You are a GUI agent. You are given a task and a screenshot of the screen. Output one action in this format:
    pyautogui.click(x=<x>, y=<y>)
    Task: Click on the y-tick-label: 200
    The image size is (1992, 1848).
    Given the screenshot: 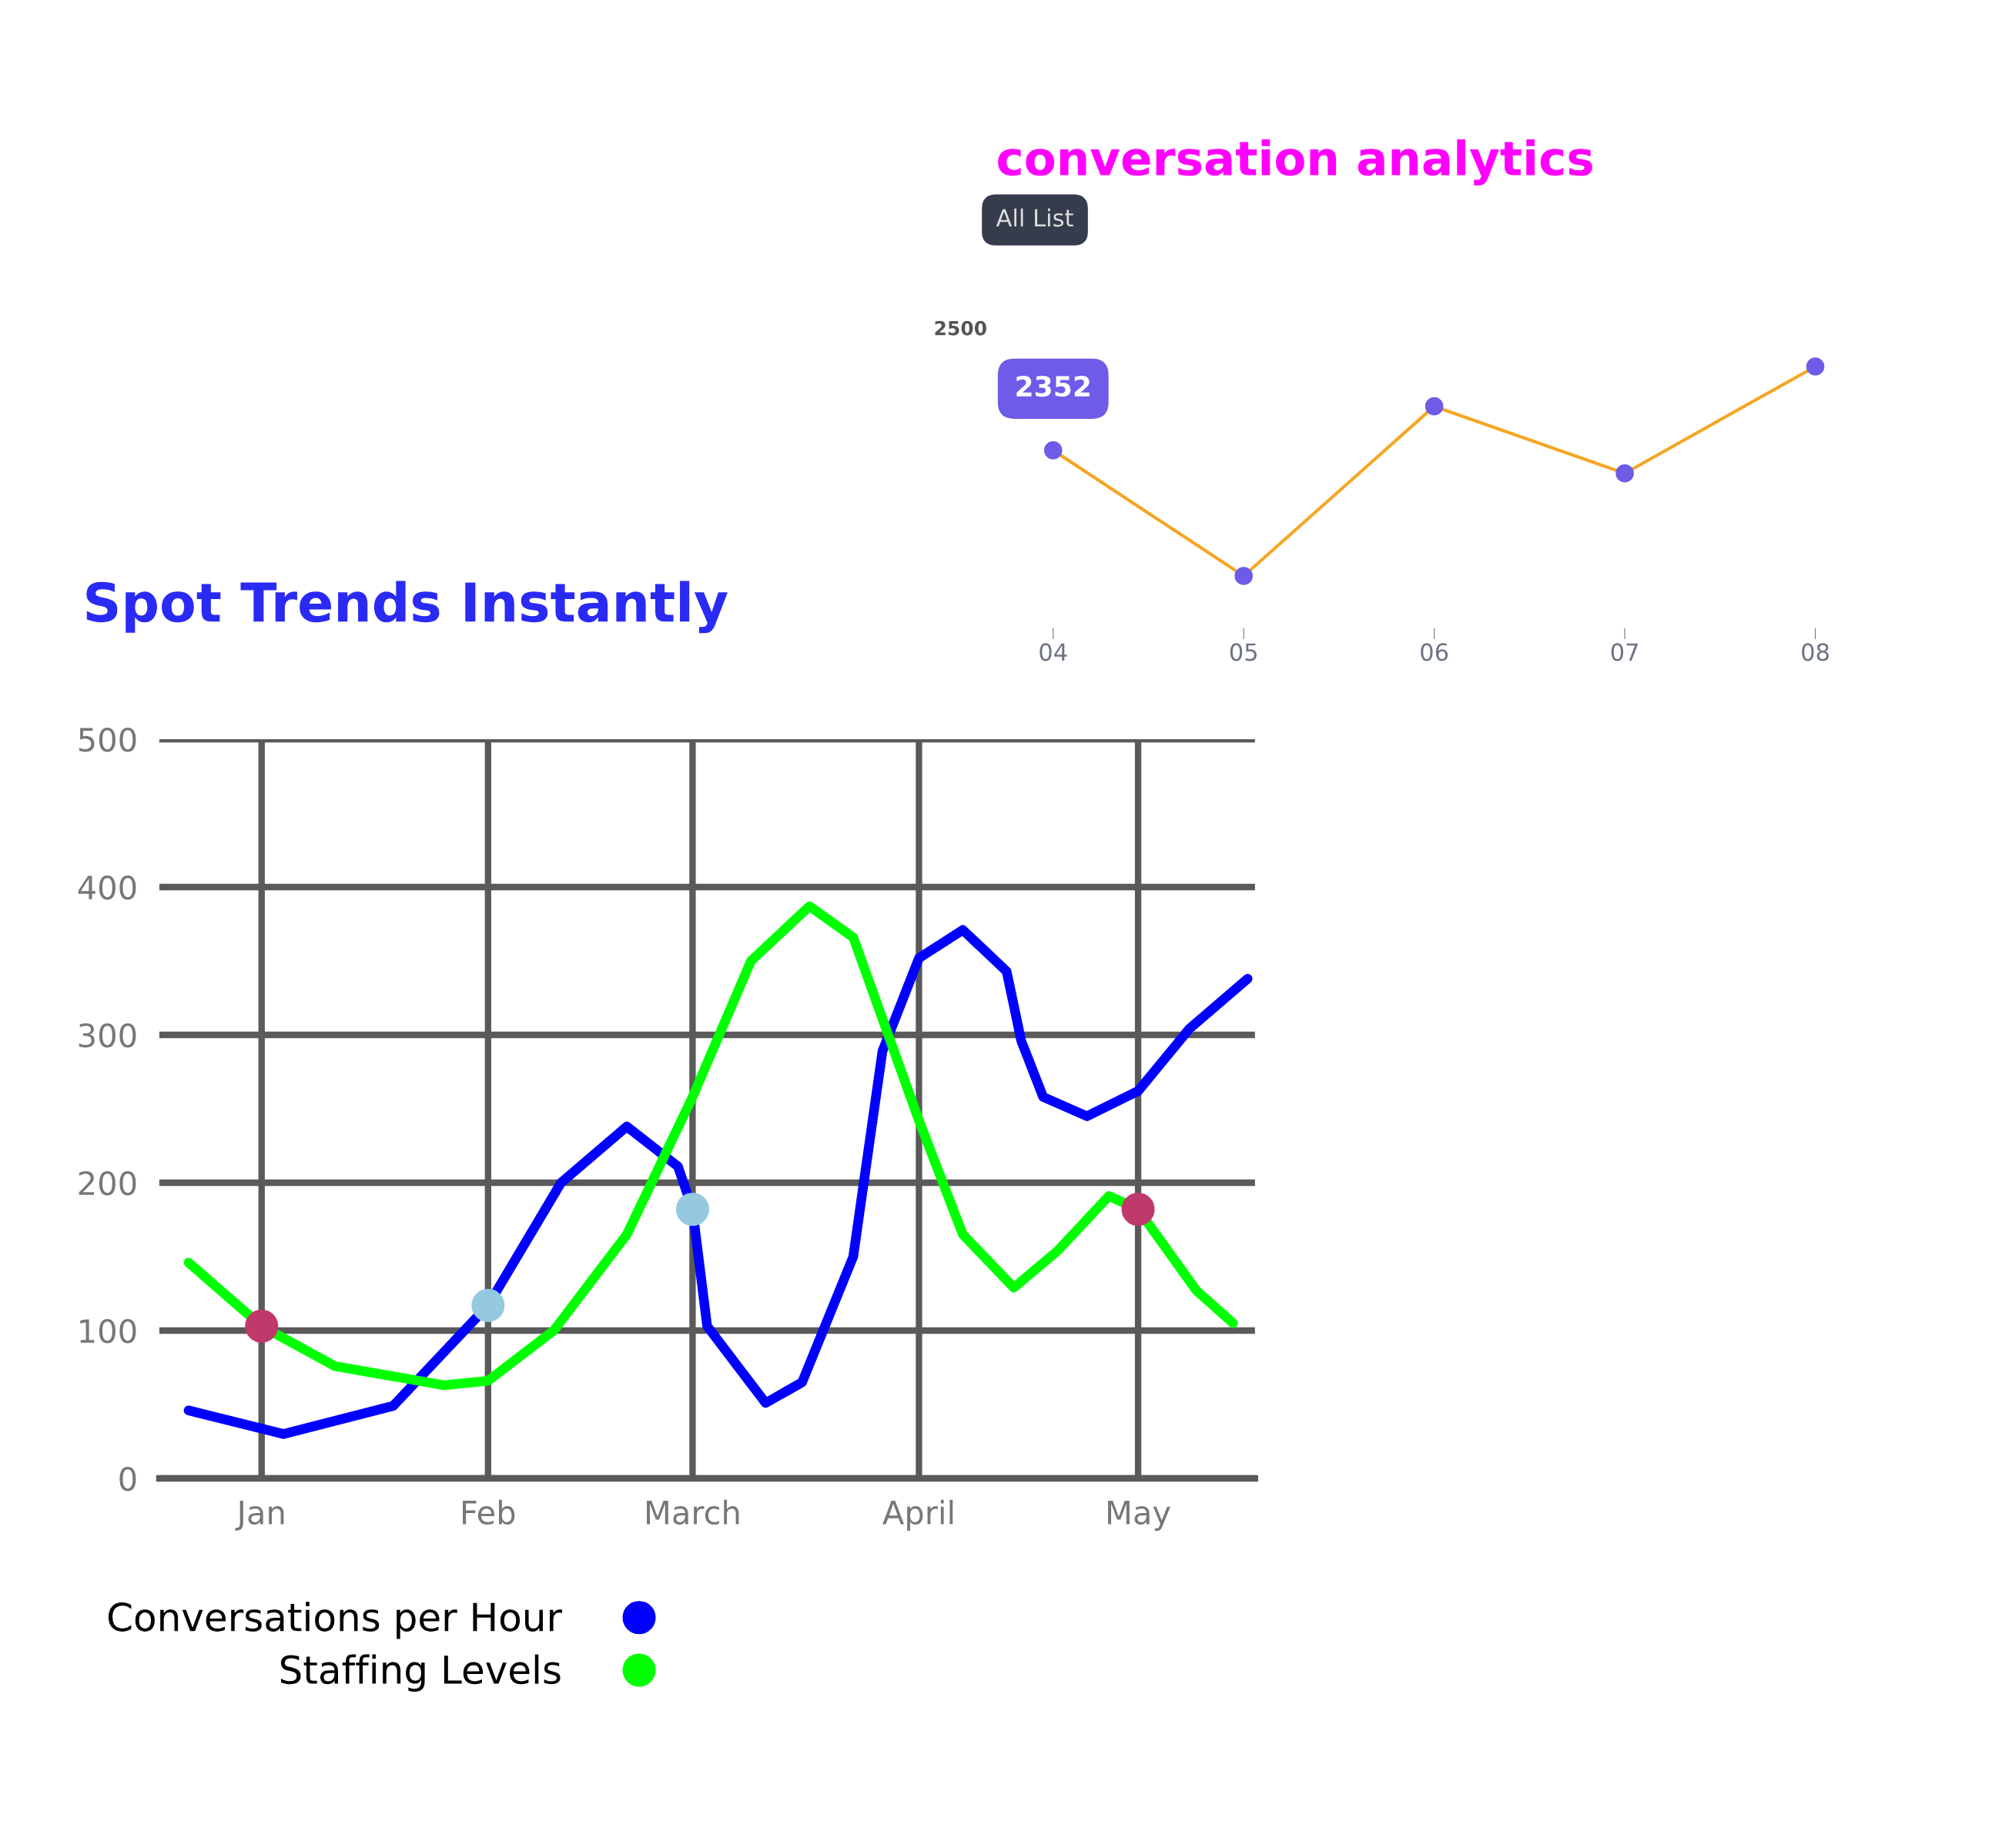 What is the action you would take?
    pyautogui.click(x=107, y=1183)
    